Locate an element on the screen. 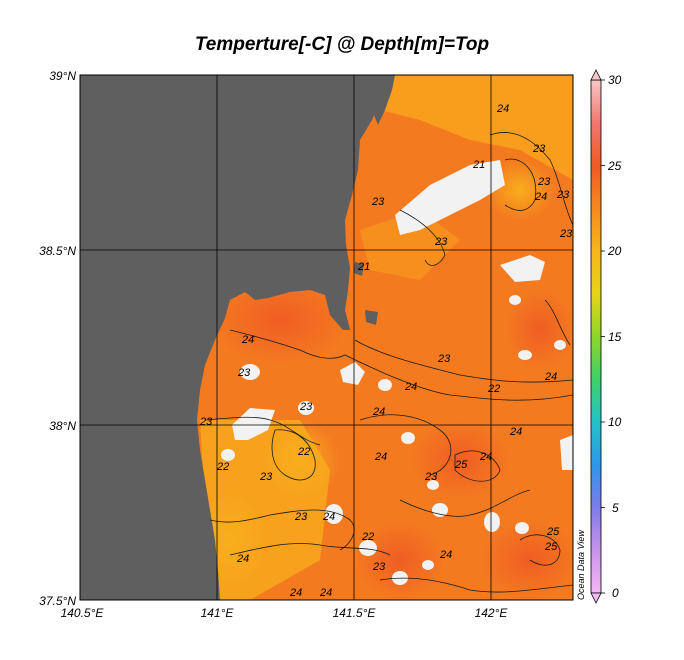 This screenshot has width=684, height=660. colorbar-tick: 25 is located at coordinates (614, 166).